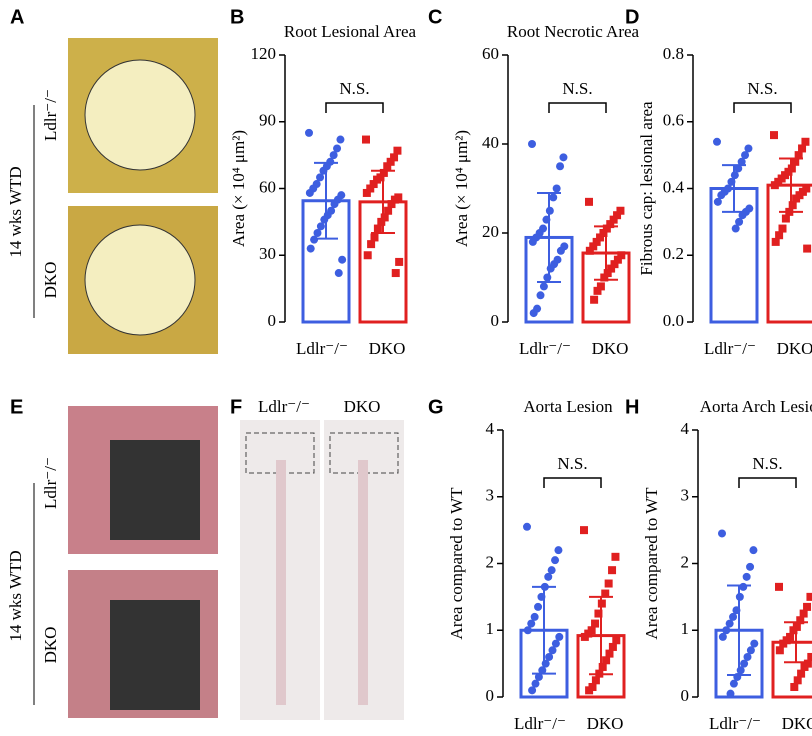 The height and width of the screenshot is (736, 812). Describe the element at coordinates (267, 120) in the screenshot. I see `y-tick-label: 90` at that location.